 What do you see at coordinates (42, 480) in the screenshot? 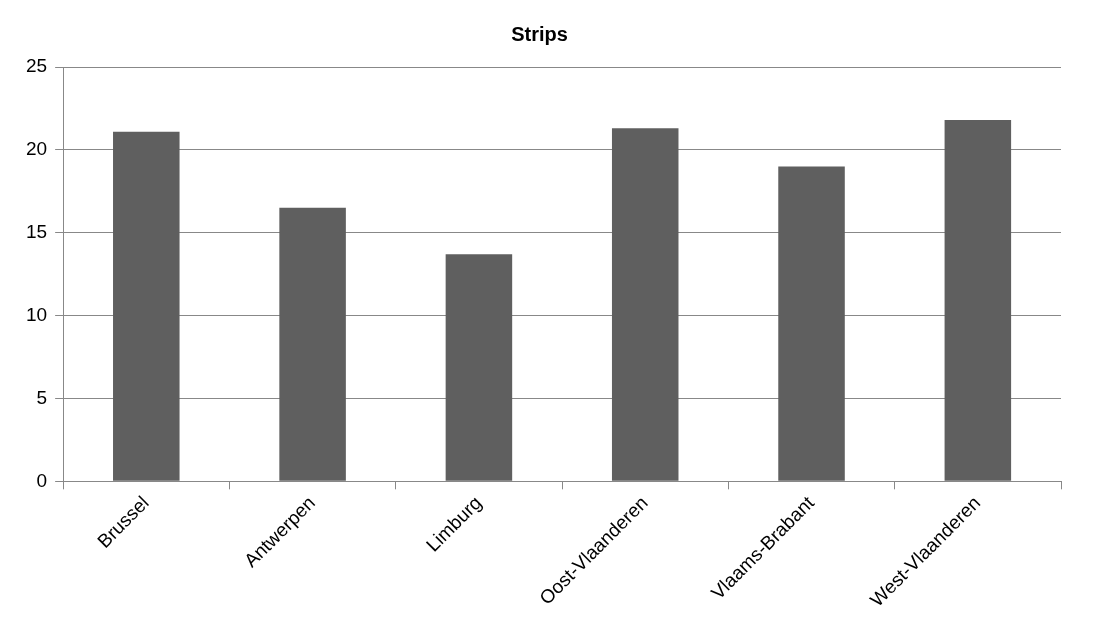
I see `y-tick-label: 0` at bounding box center [42, 480].